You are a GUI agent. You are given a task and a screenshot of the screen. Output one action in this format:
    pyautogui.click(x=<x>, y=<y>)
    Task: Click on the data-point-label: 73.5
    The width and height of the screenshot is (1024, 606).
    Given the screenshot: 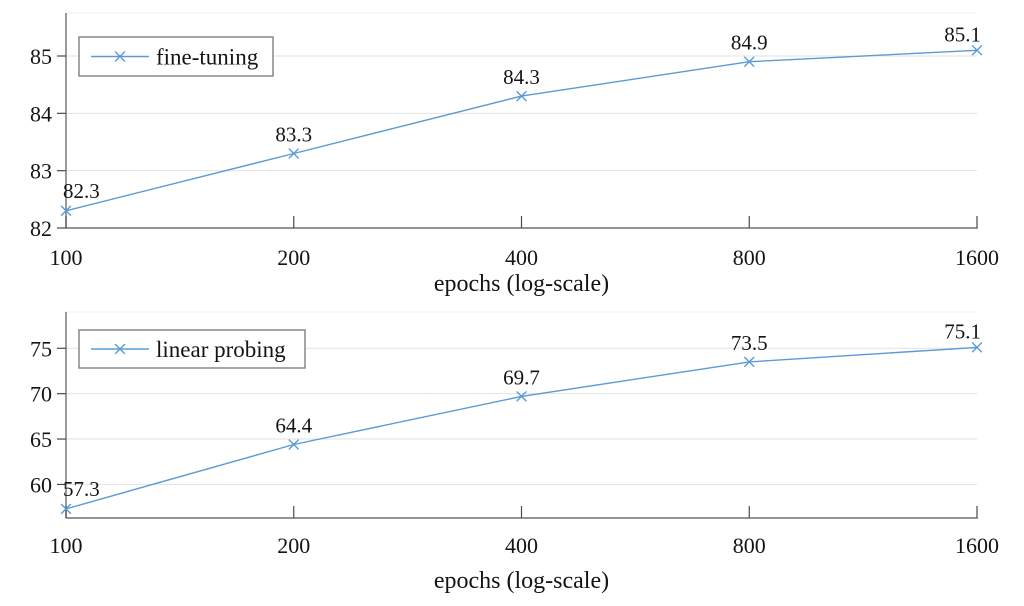 What is the action you would take?
    pyautogui.click(x=749, y=343)
    